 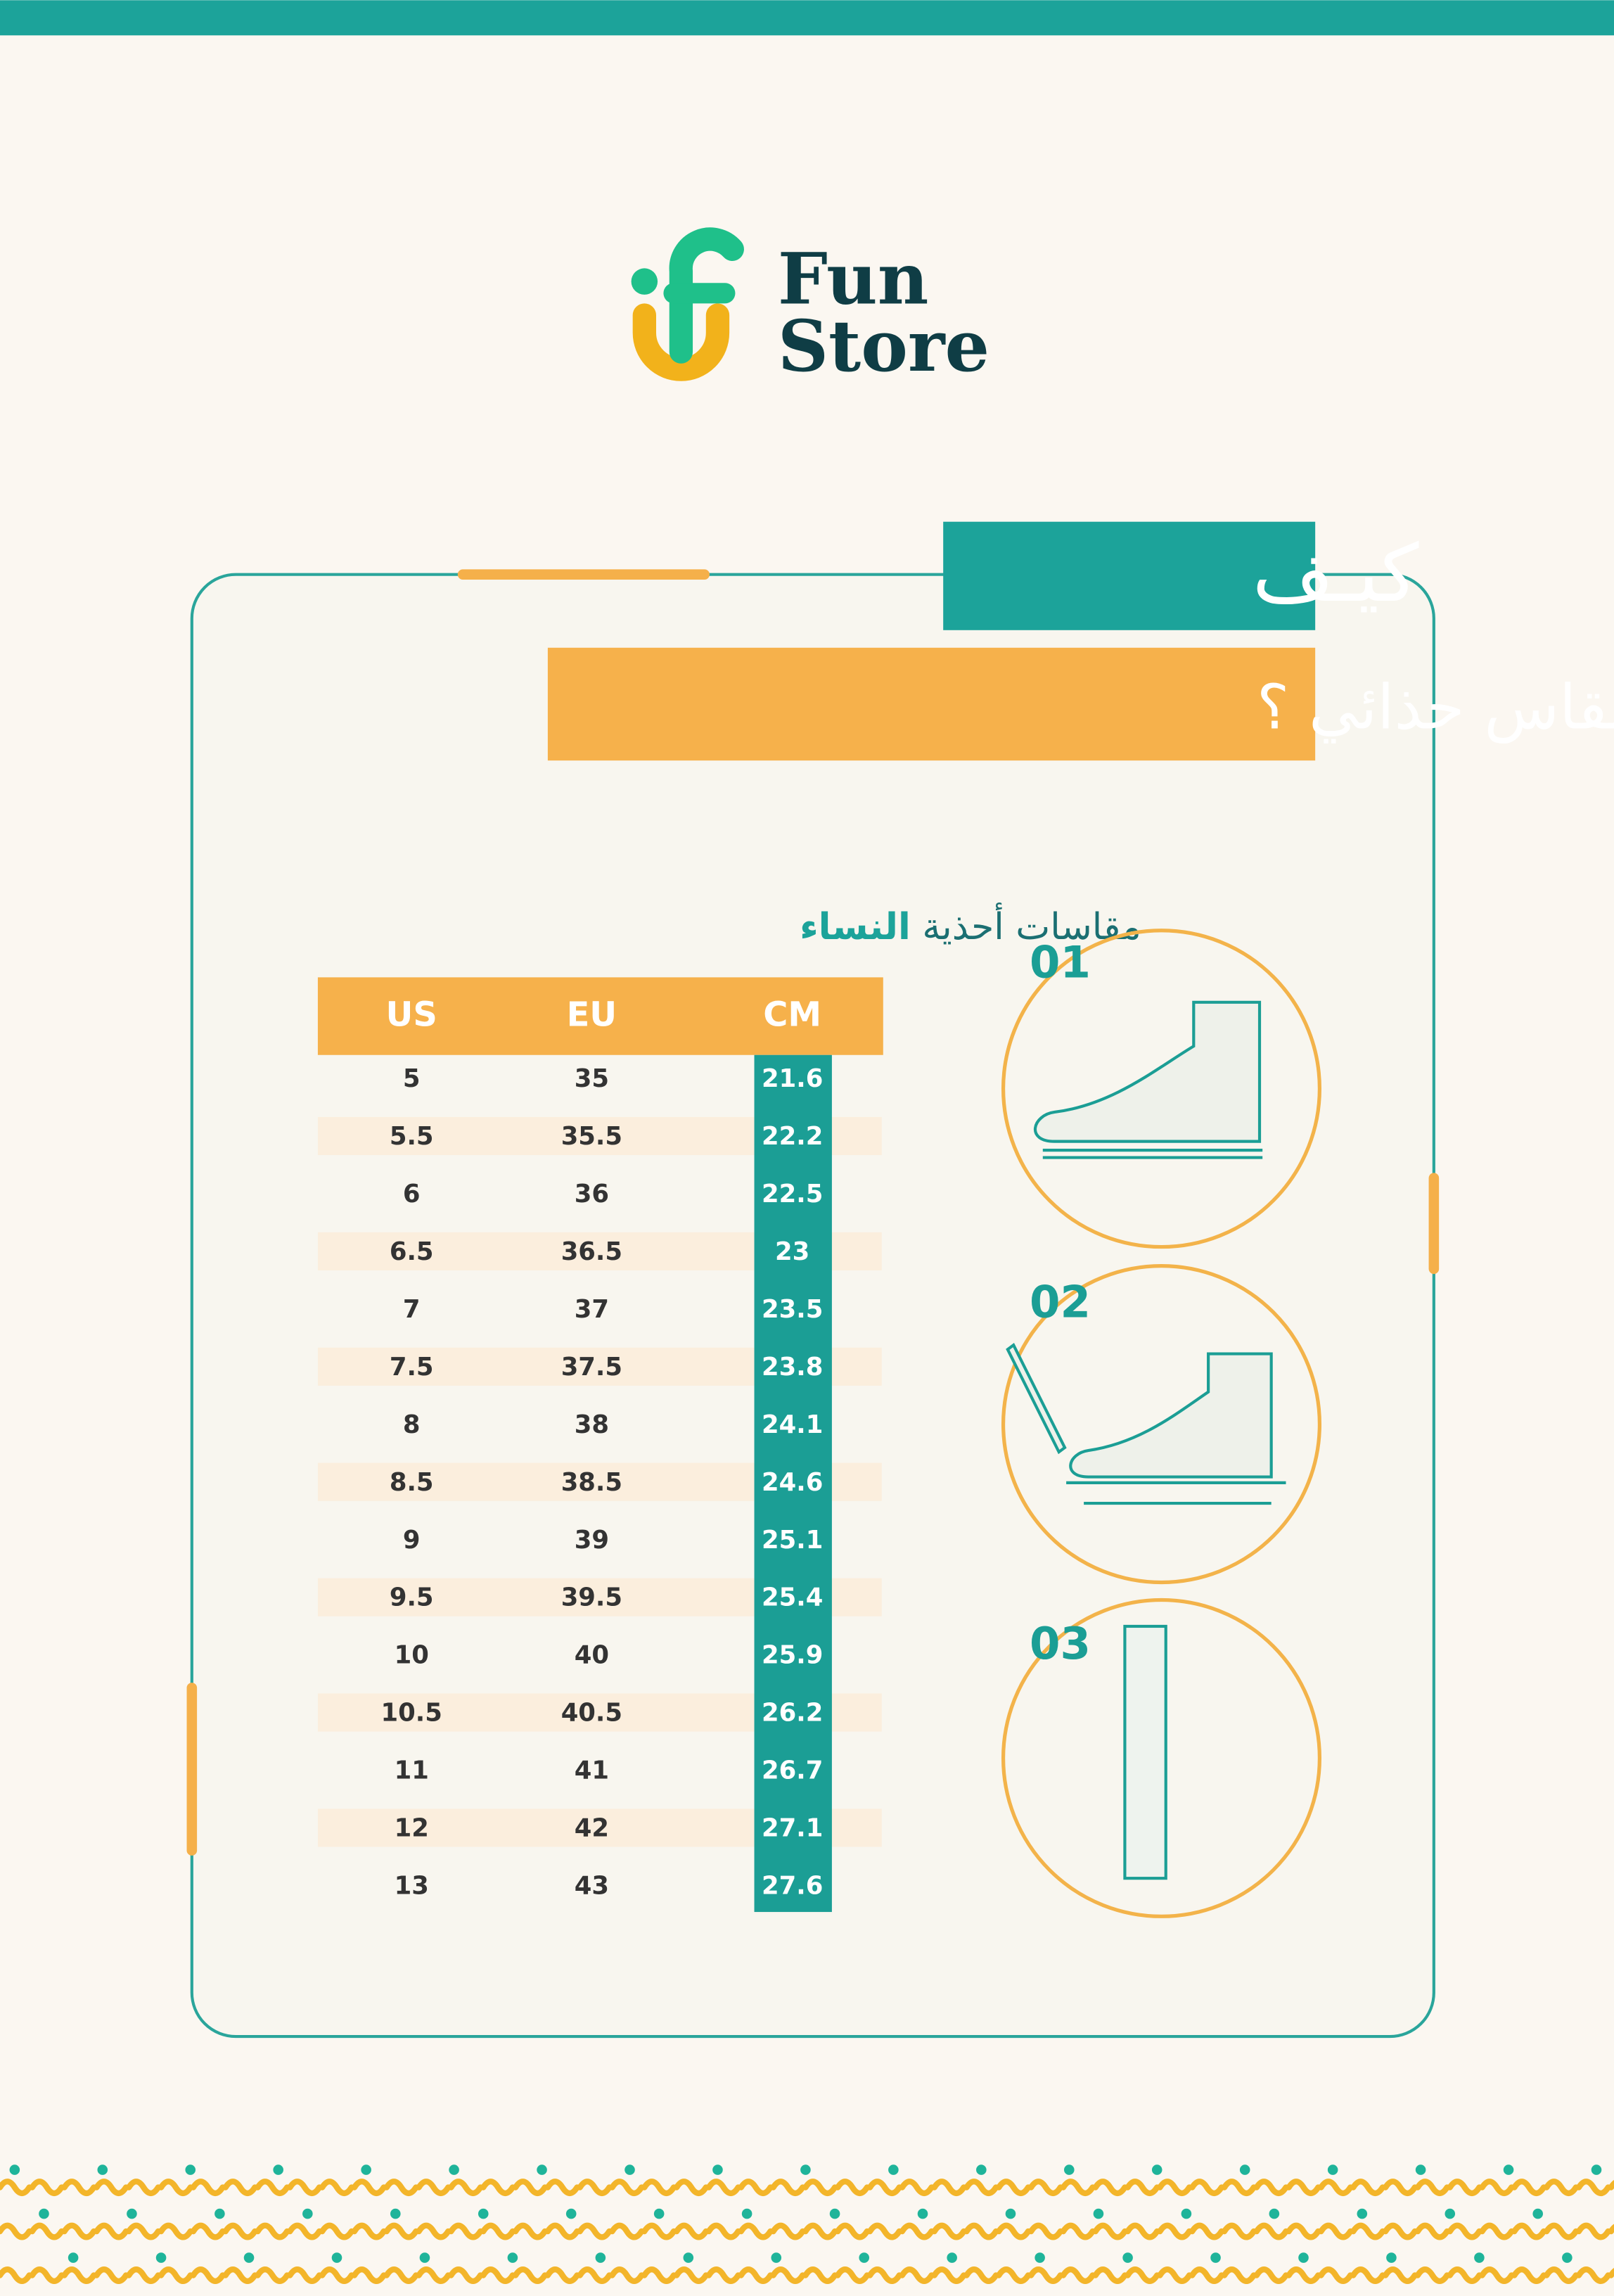 I want to click on table-cell: 22.5, so click(x=793, y=1194).